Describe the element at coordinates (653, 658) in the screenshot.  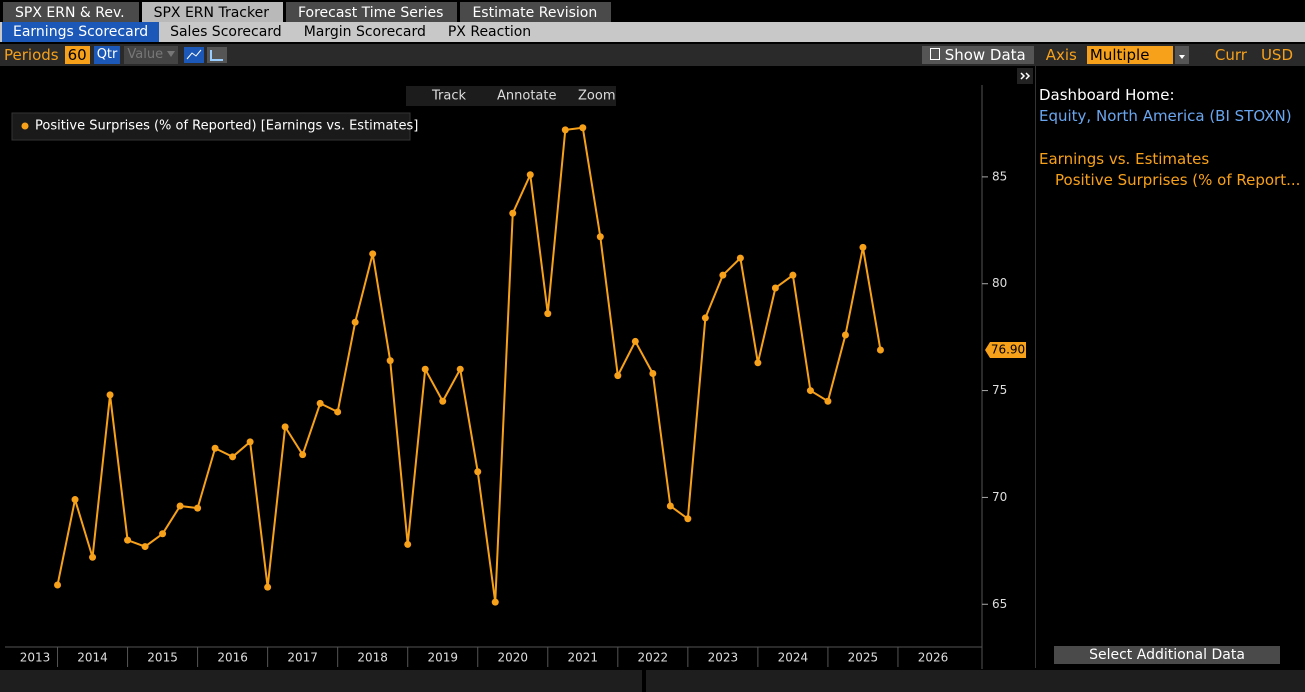
I see `x-tick-label: 2022` at that location.